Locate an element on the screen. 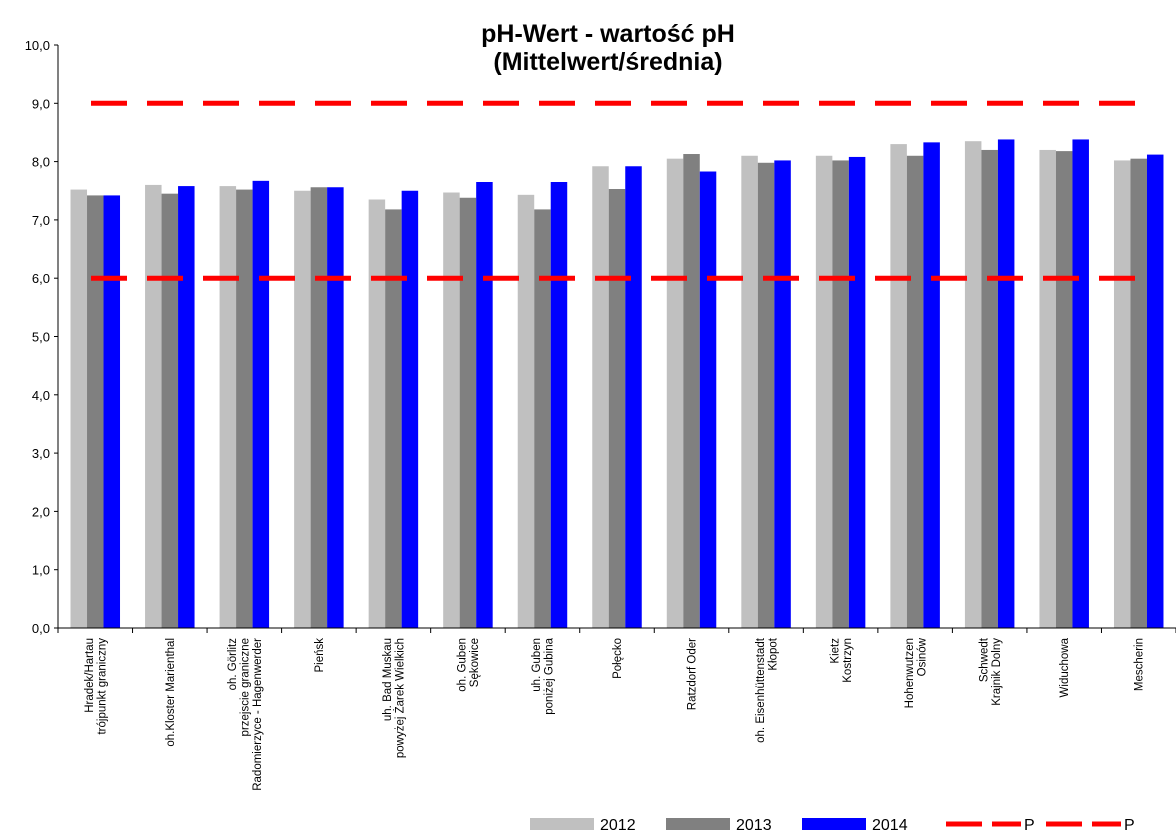 Image resolution: width=1176 pixels, height=837 pixels. category-label-group: uh. Guben poniżej Gubina is located at coordinates (543, 675).